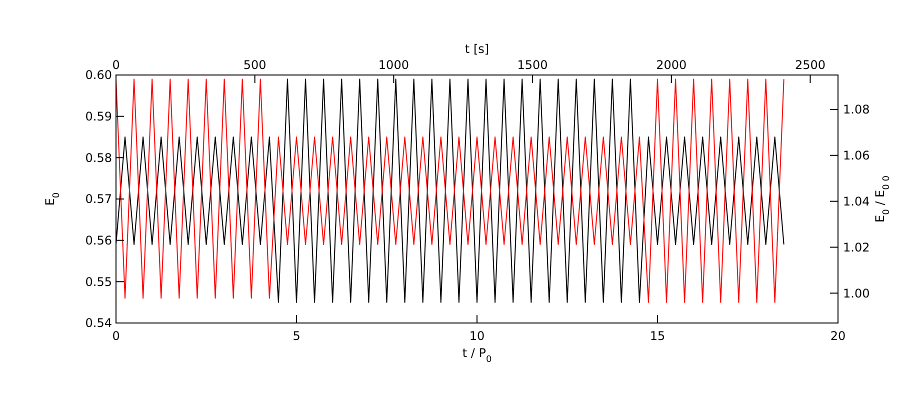 This screenshot has height=400, width=900. Describe the element at coordinates (810, 65) in the screenshot. I see `x2-tick-label: 2500` at that location.